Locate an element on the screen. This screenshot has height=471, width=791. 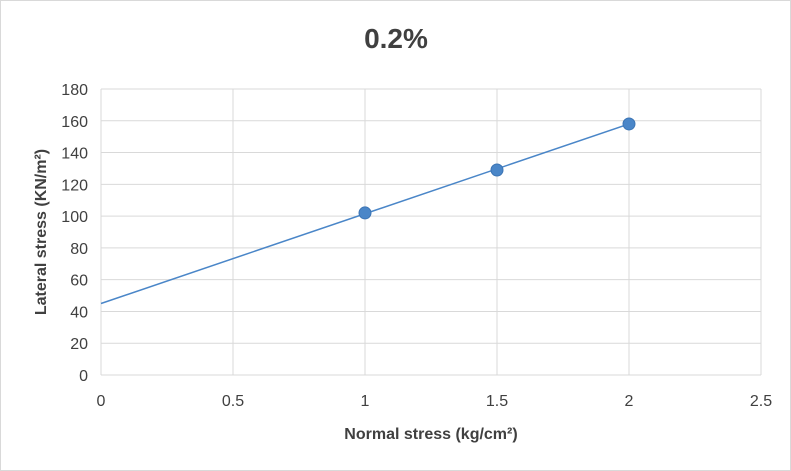
y-tick-label: 20 is located at coordinates (79, 344).